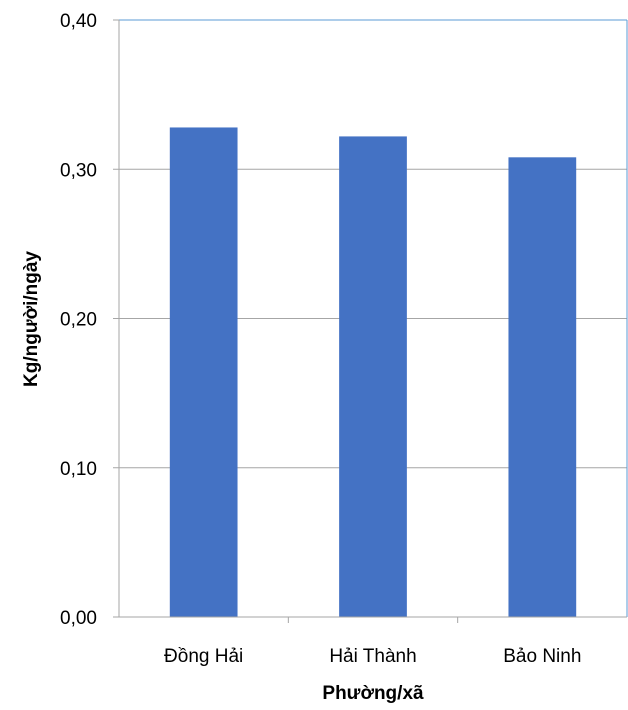 This screenshot has height=710, width=628. Describe the element at coordinates (78, 21) in the screenshot. I see `y-tick-label: 0,40` at that location.